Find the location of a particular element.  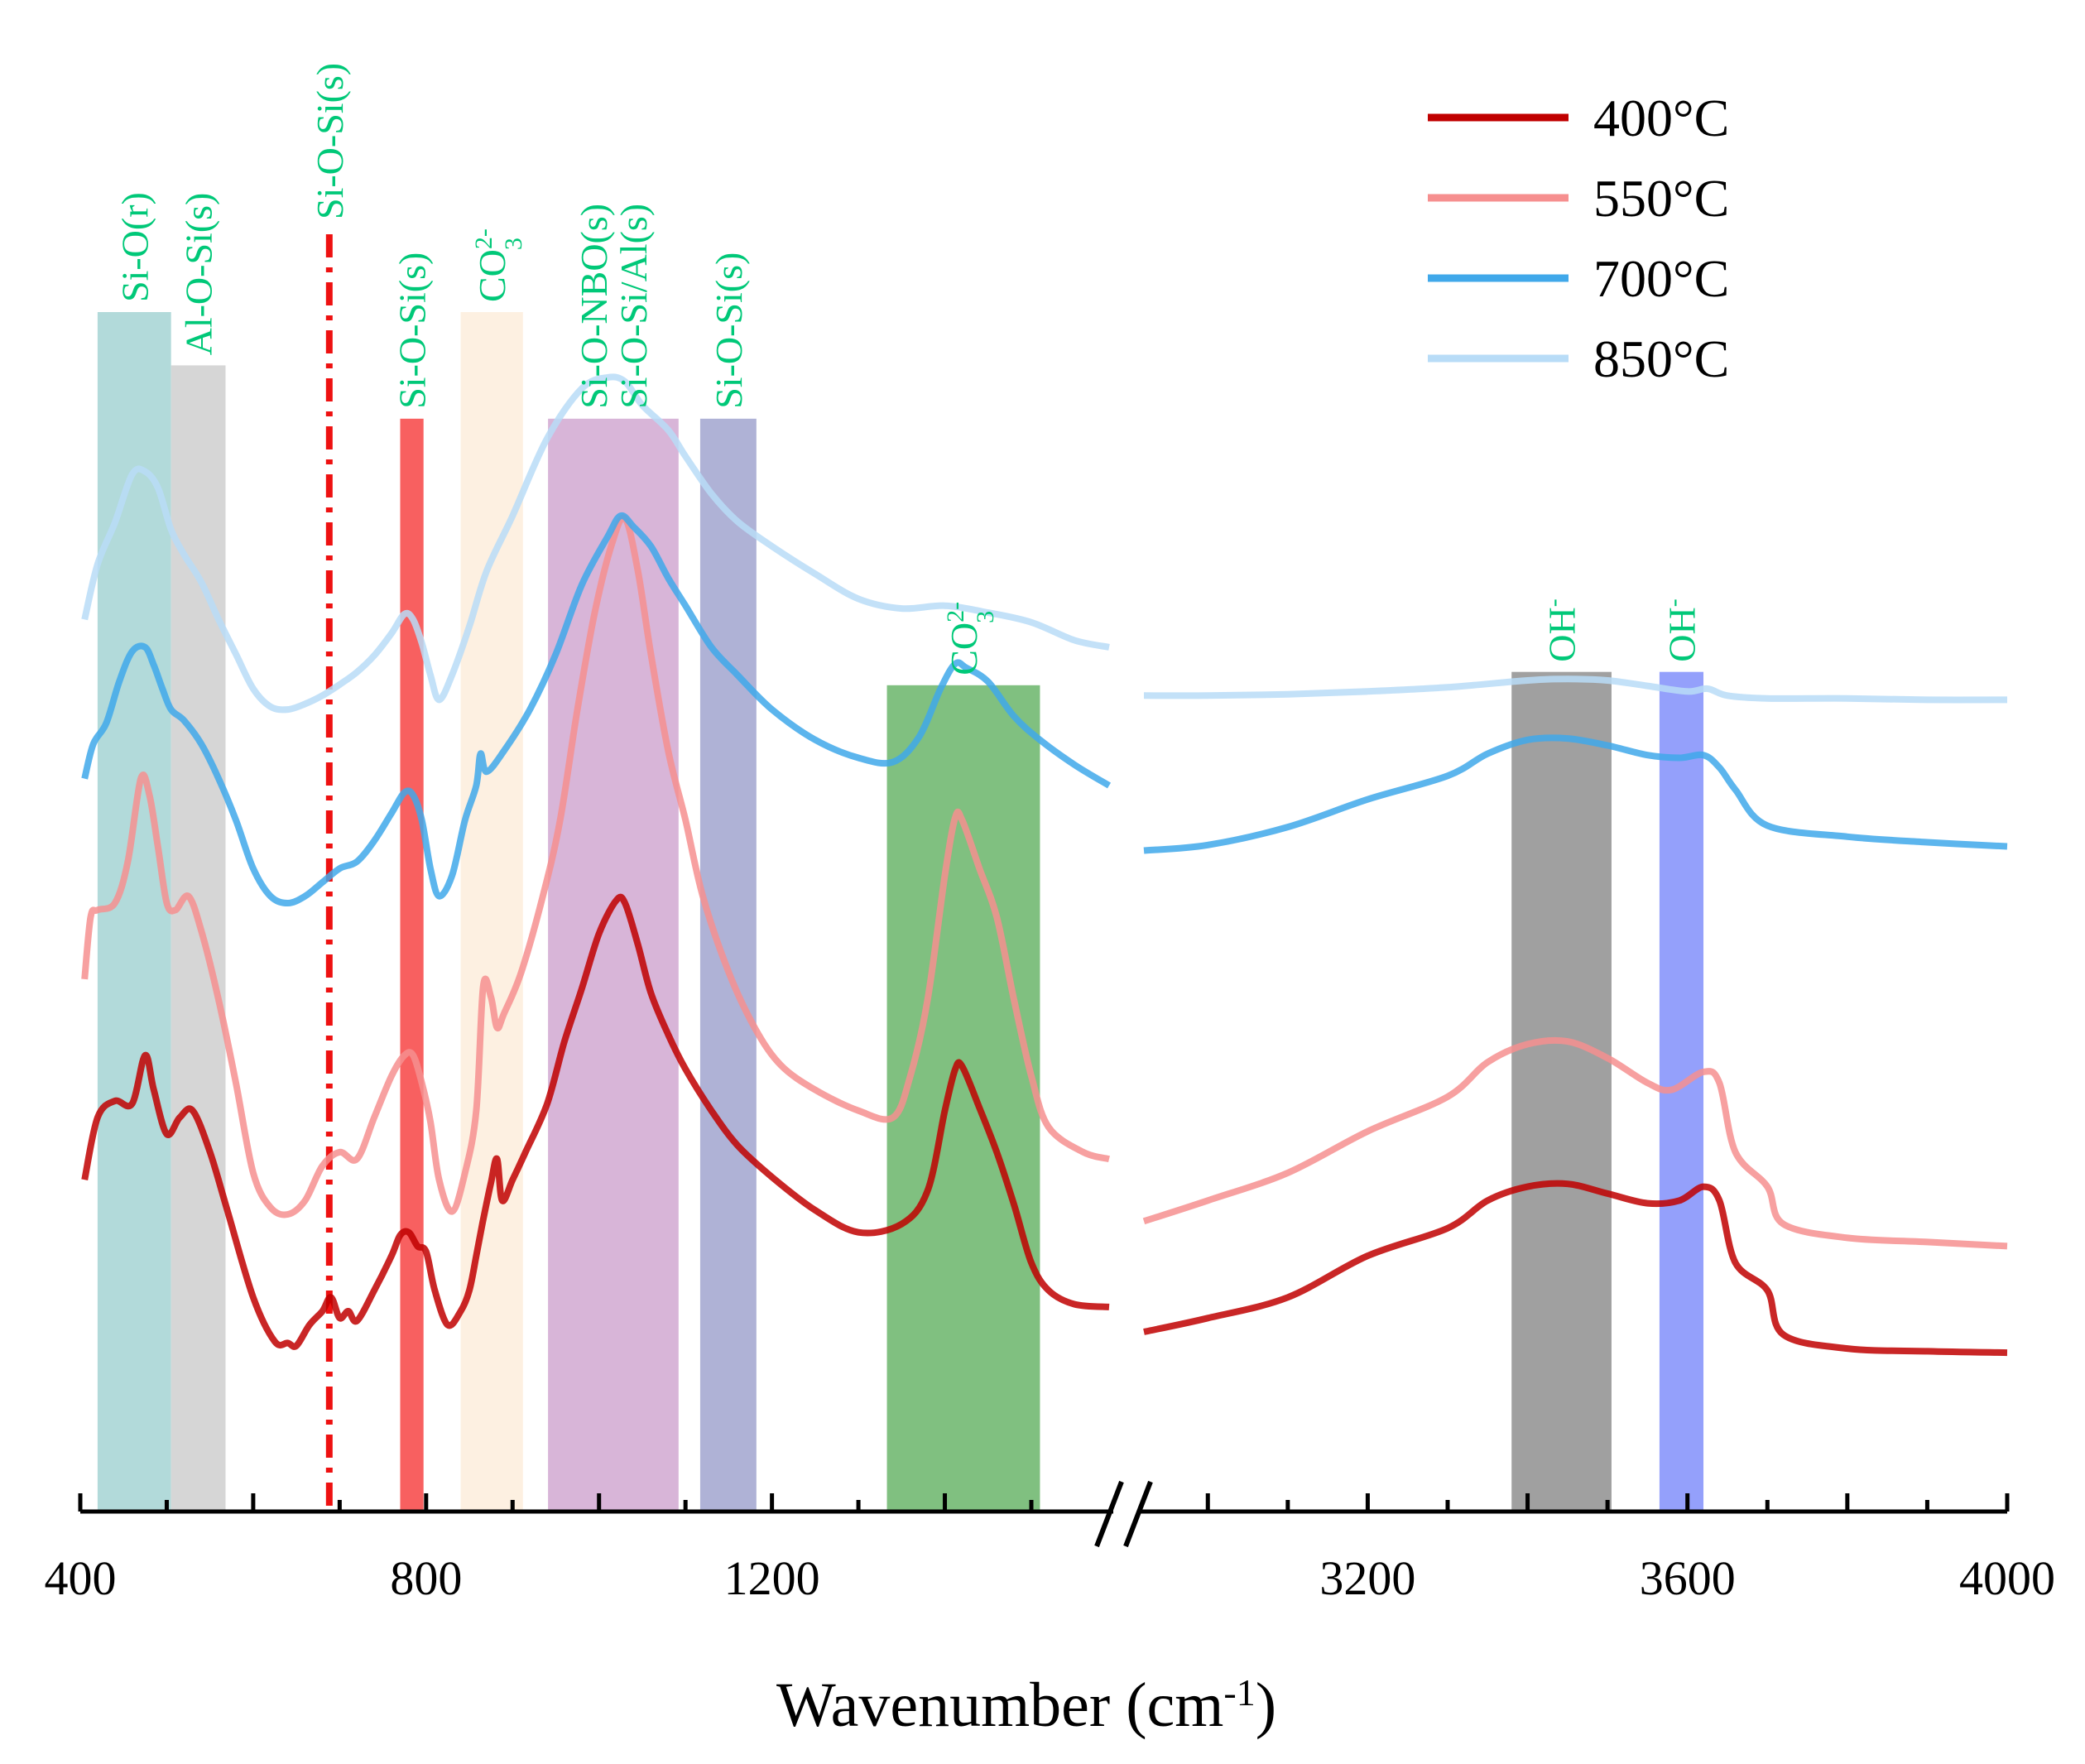

tick-label-1200: 1200 is located at coordinates (772, 1578).